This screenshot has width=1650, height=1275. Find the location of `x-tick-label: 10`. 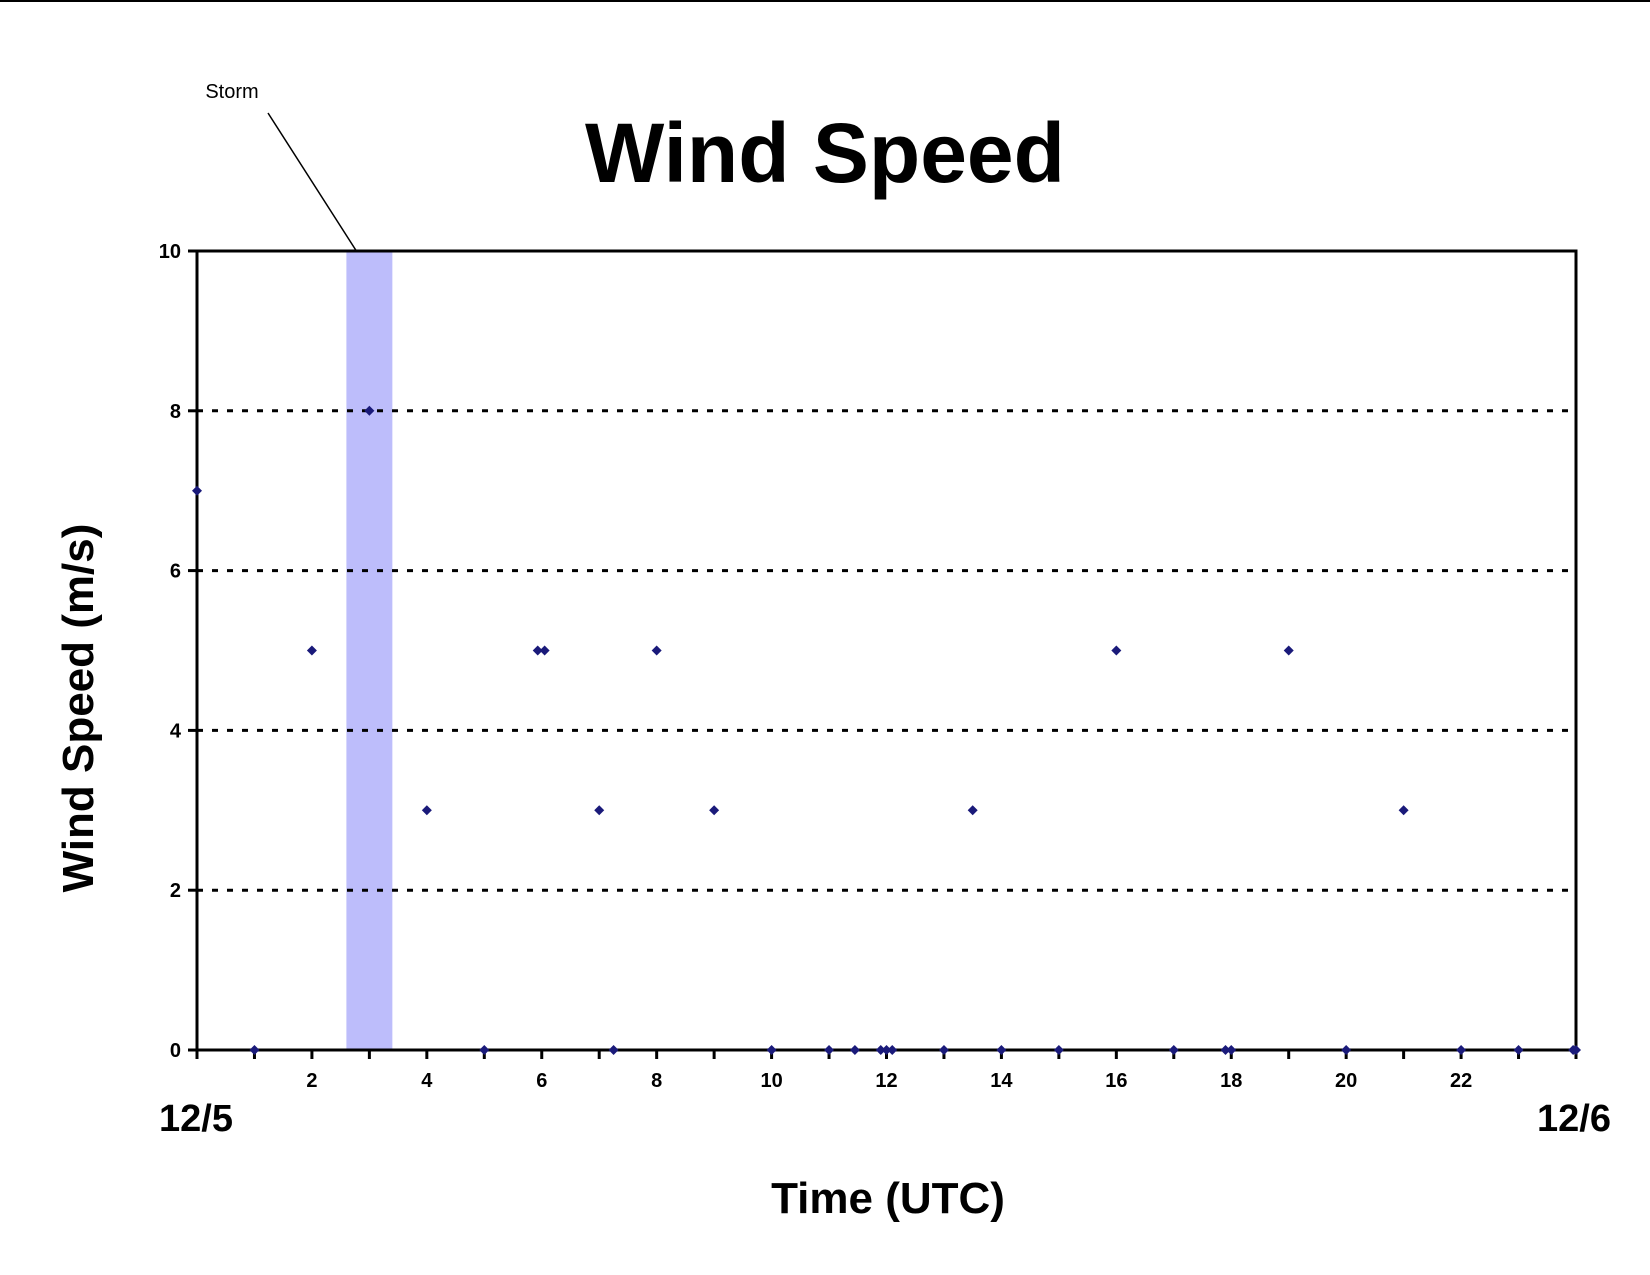

x-tick-label: 10 is located at coordinates (771, 1081).